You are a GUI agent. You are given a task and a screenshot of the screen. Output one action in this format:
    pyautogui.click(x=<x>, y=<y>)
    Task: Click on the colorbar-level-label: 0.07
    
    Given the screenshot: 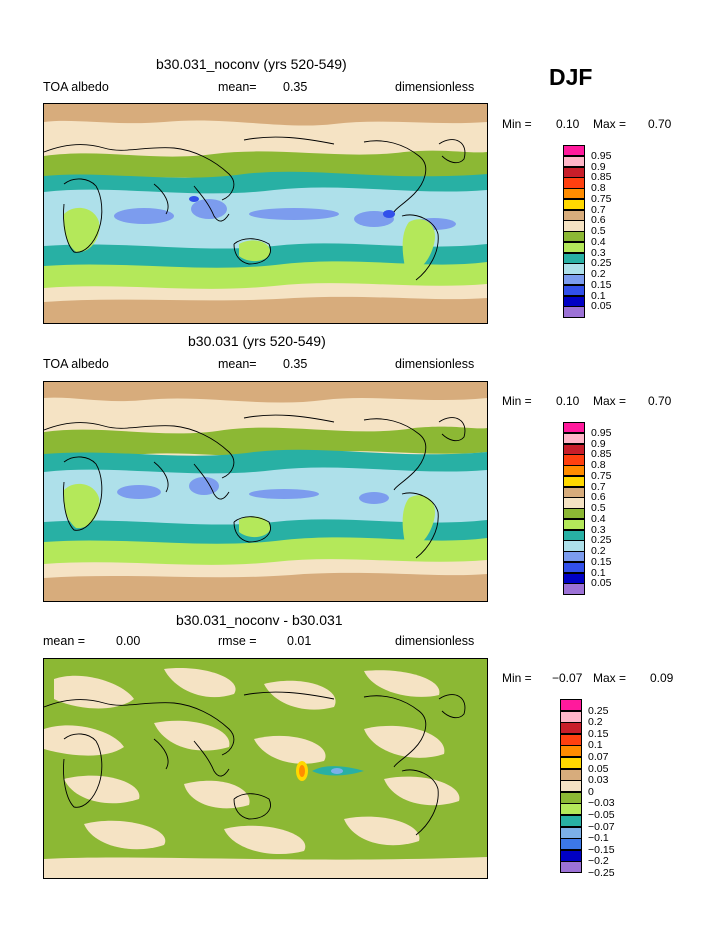 What is the action you would take?
    pyautogui.click(x=598, y=757)
    